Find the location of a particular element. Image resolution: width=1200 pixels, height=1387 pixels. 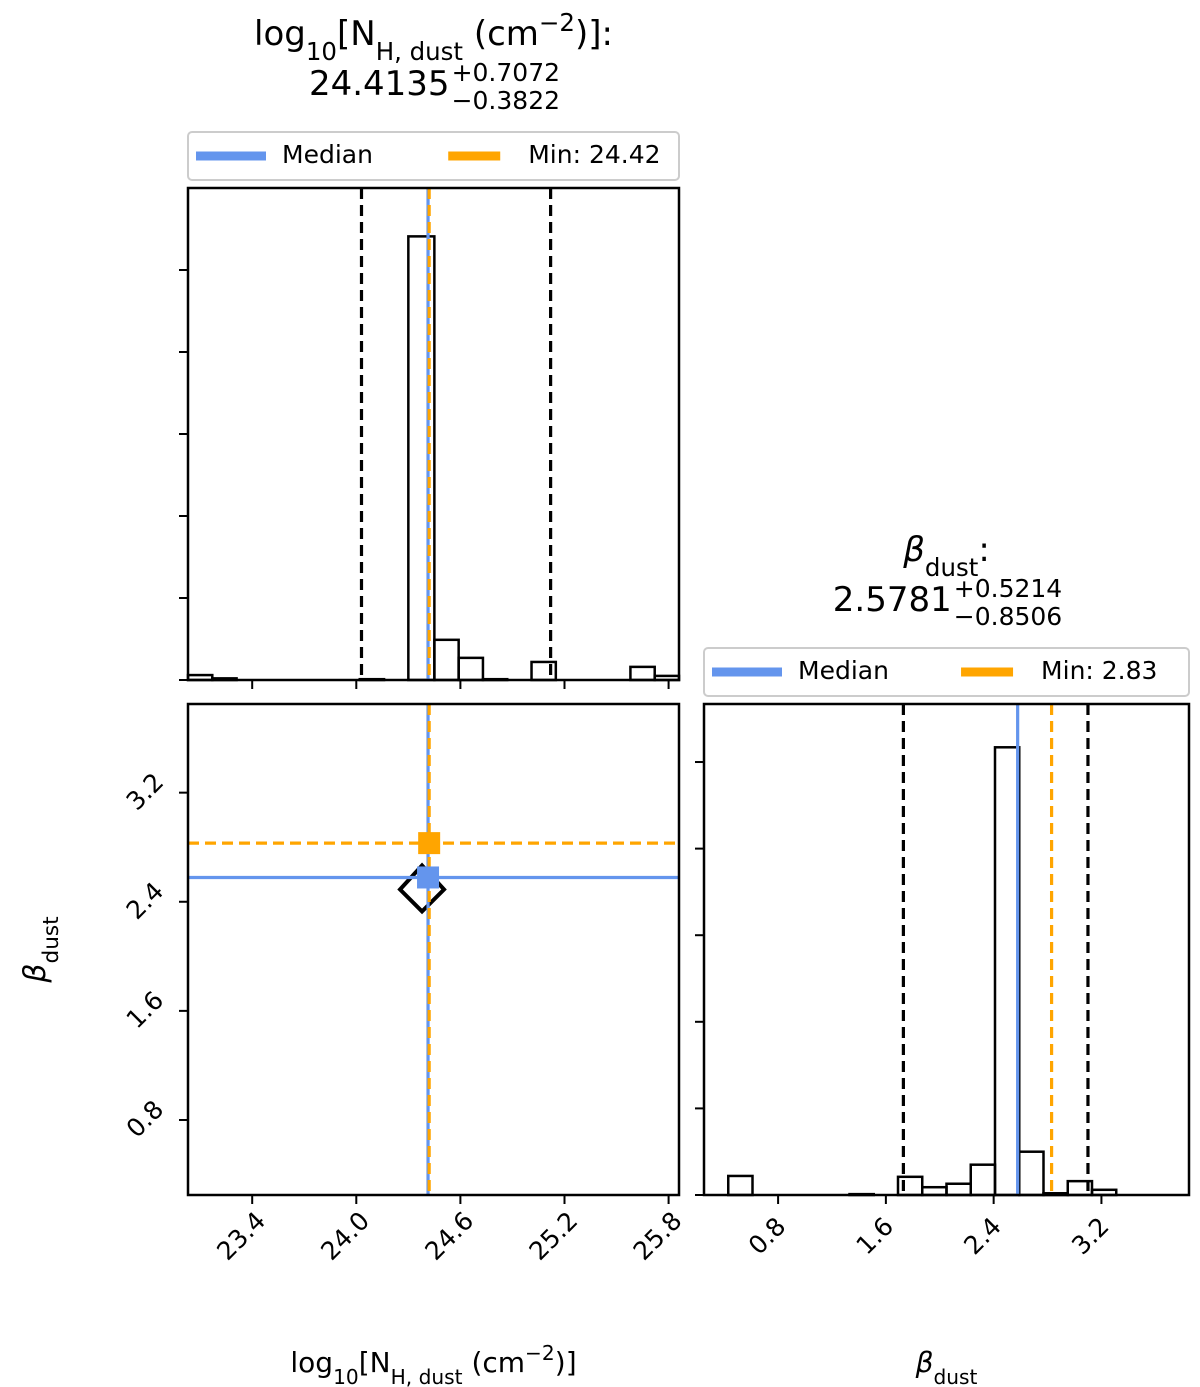

title-plus: +0.5214 is located at coordinates (1008, 588).